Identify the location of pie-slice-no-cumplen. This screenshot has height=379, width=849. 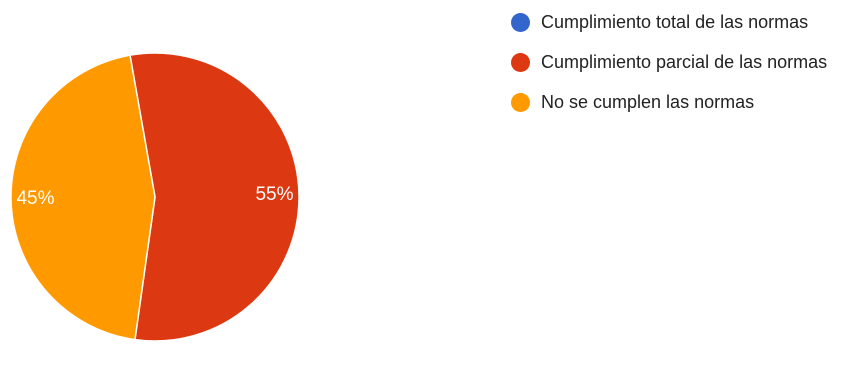
(83, 197).